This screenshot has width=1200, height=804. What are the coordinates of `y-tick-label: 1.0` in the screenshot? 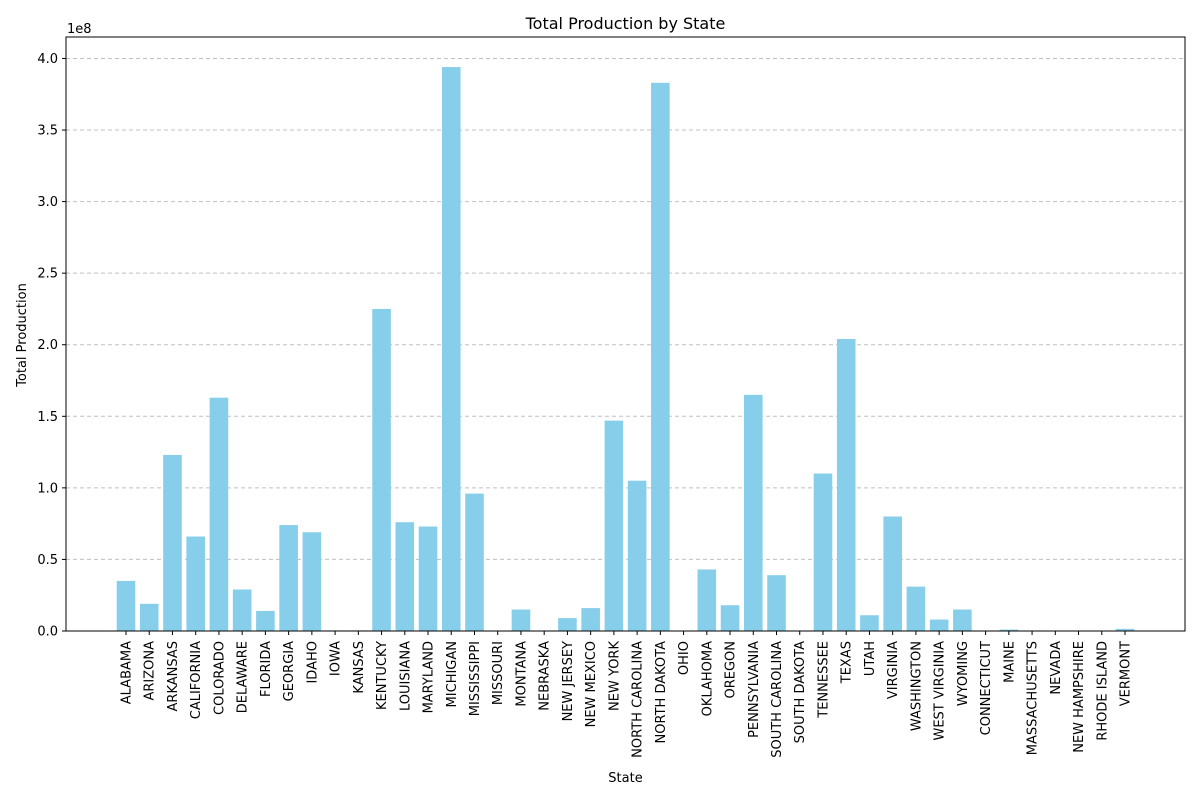 It's located at (47, 488).